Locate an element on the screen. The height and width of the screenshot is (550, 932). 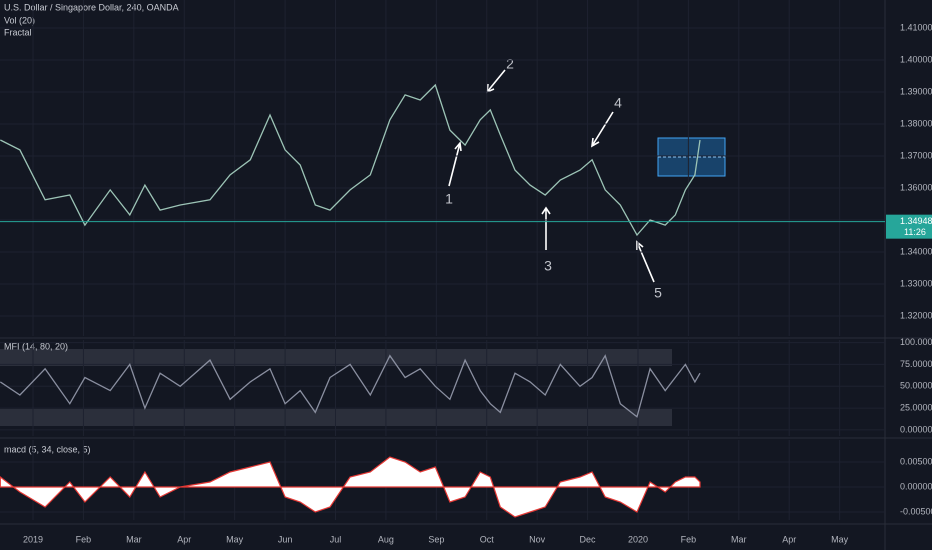
current-price-box is located at coordinates (909, 226).